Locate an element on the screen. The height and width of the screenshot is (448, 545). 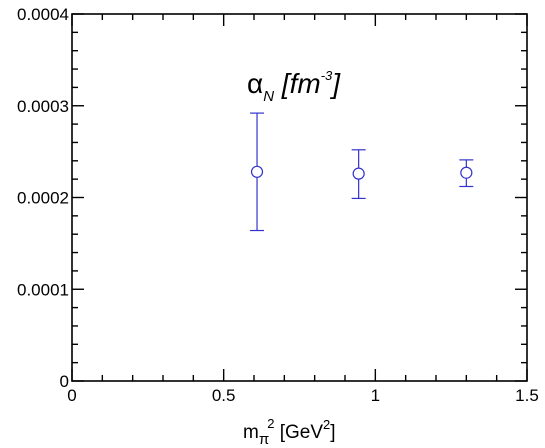
x-axis-label-base: m is located at coordinates (251, 432).